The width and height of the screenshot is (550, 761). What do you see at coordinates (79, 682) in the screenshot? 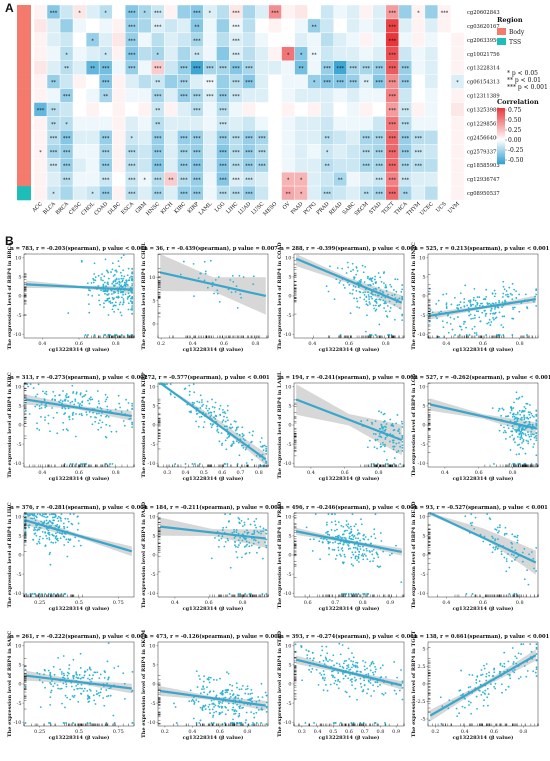
I see `regression-line` at bounding box center [79, 682].